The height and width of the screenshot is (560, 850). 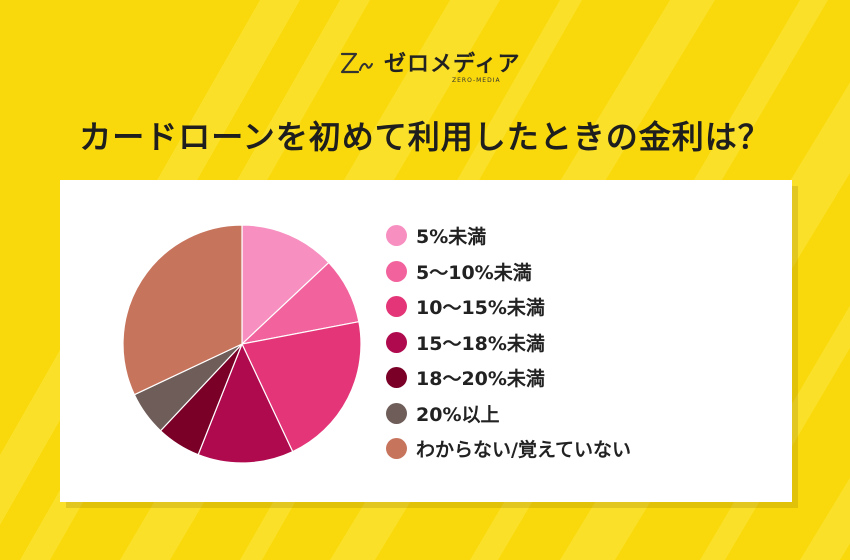 What do you see at coordinates (451, 237) in the screenshot?
I see `legend-label: 5%未満` at bounding box center [451, 237].